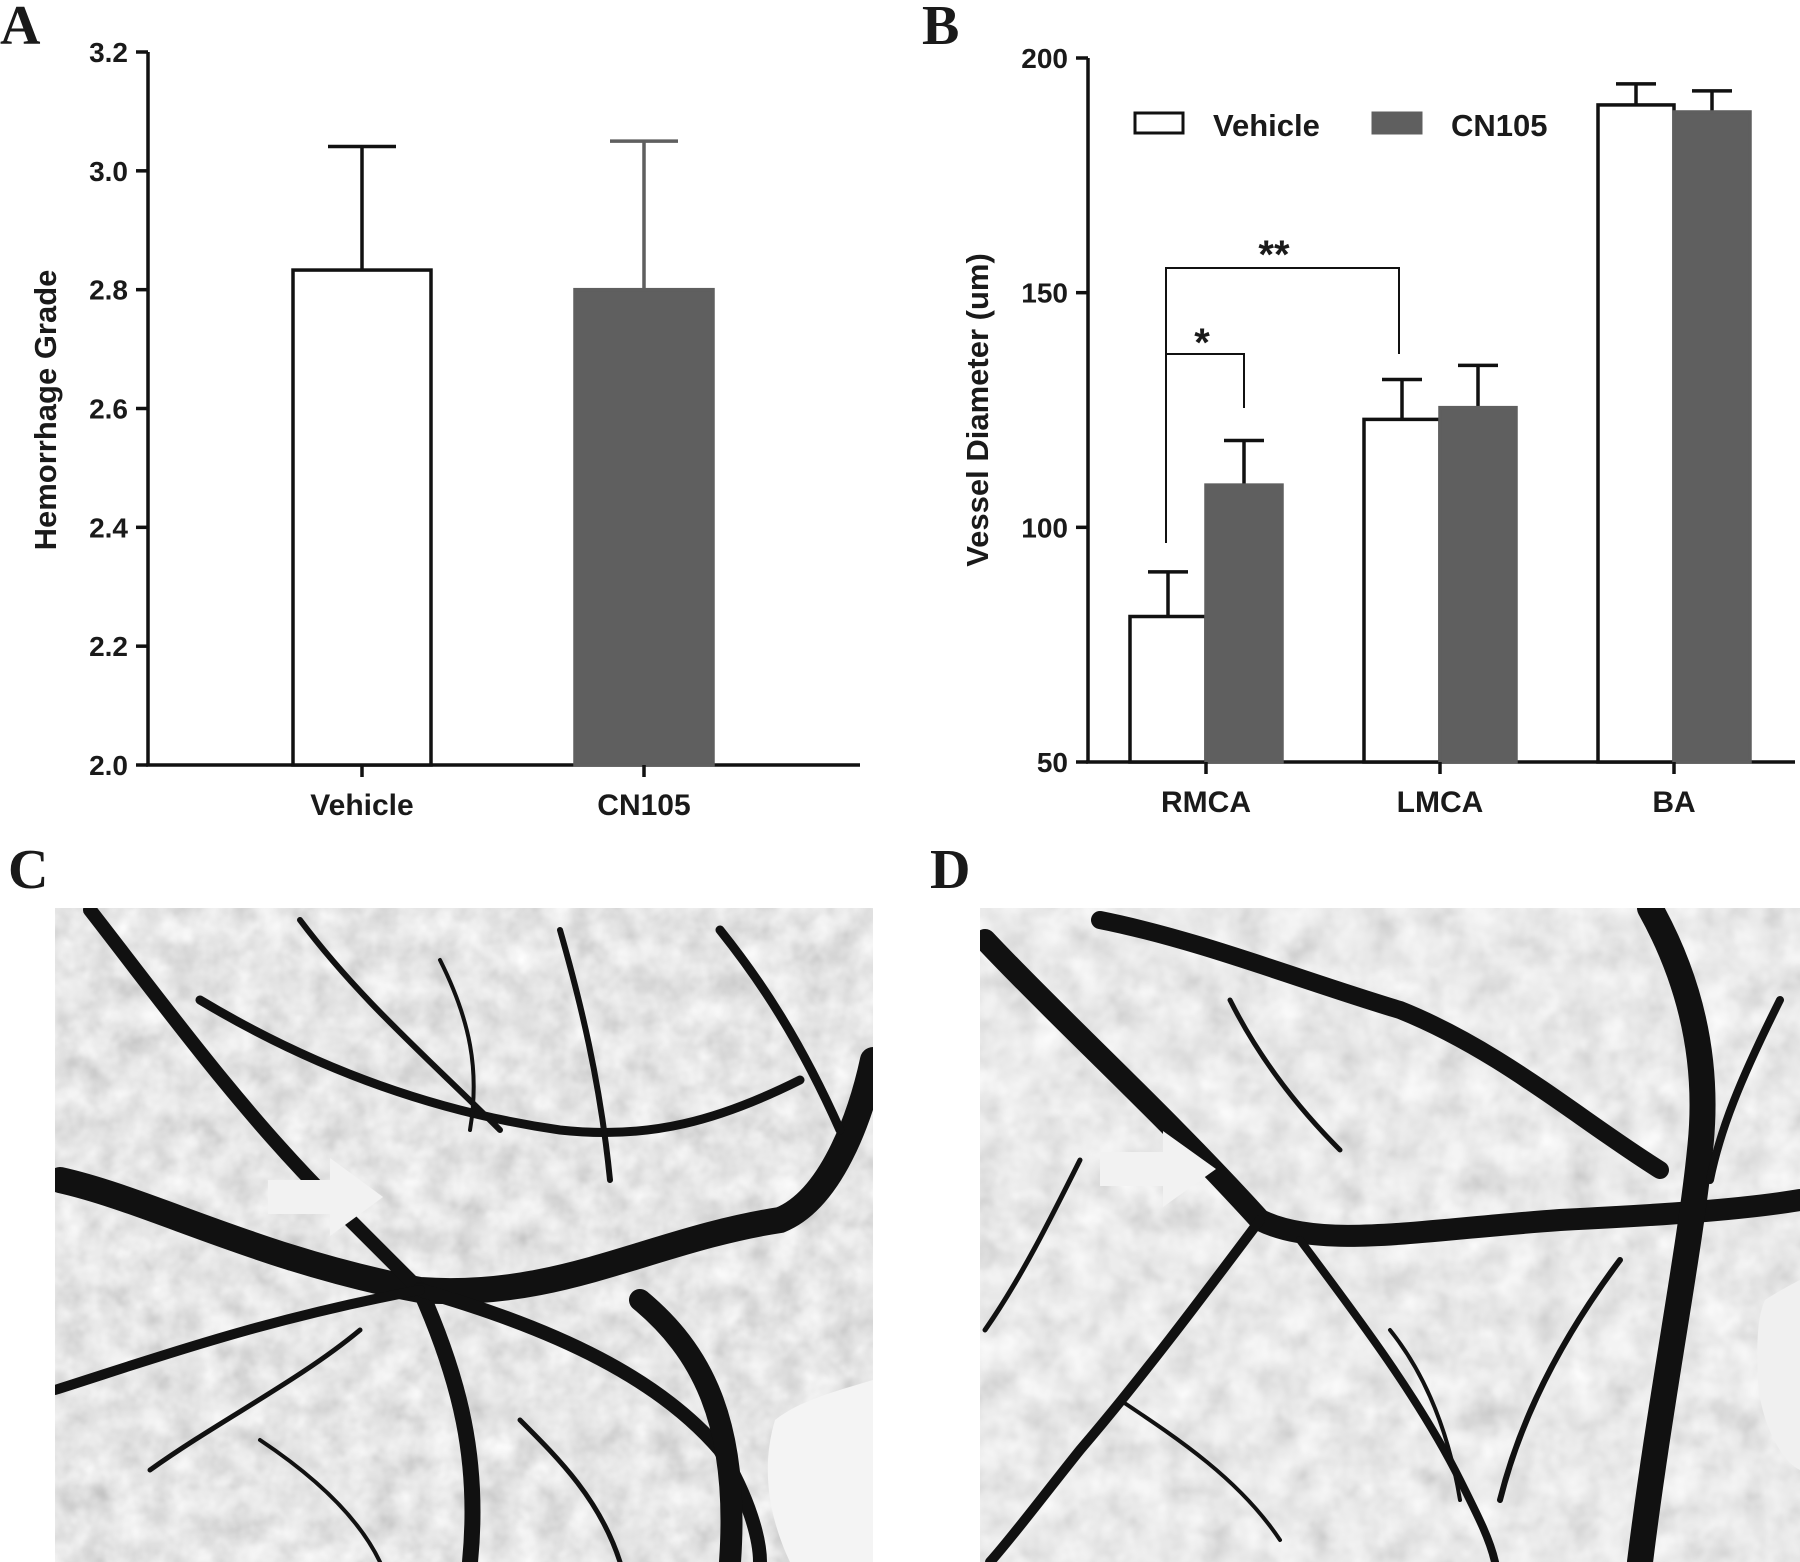 Image resolution: width=1800 pixels, height=1562 pixels. I want to click on x-tick-label-b: RMCA, so click(1206, 802).